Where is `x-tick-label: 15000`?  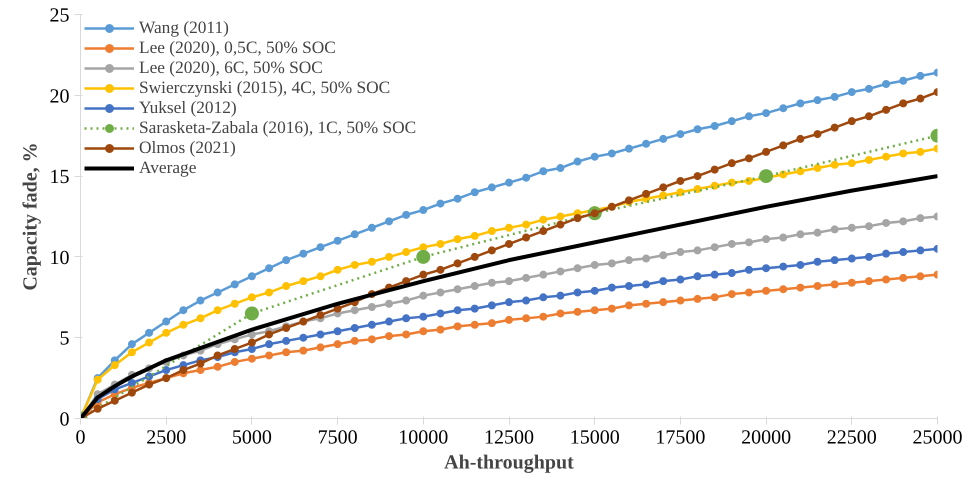
x-tick-label: 15000 is located at coordinates (595, 437).